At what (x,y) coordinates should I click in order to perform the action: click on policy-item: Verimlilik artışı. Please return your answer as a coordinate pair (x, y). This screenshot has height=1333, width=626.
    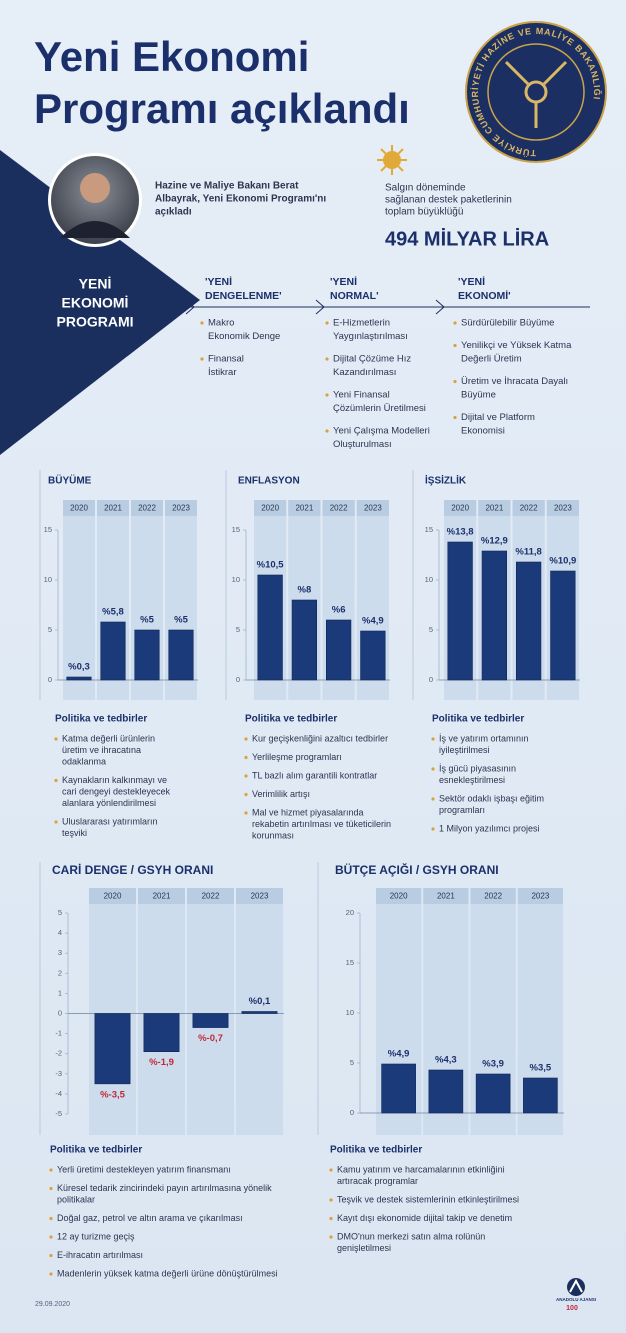
    Looking at the image, I should click on (281, 794).